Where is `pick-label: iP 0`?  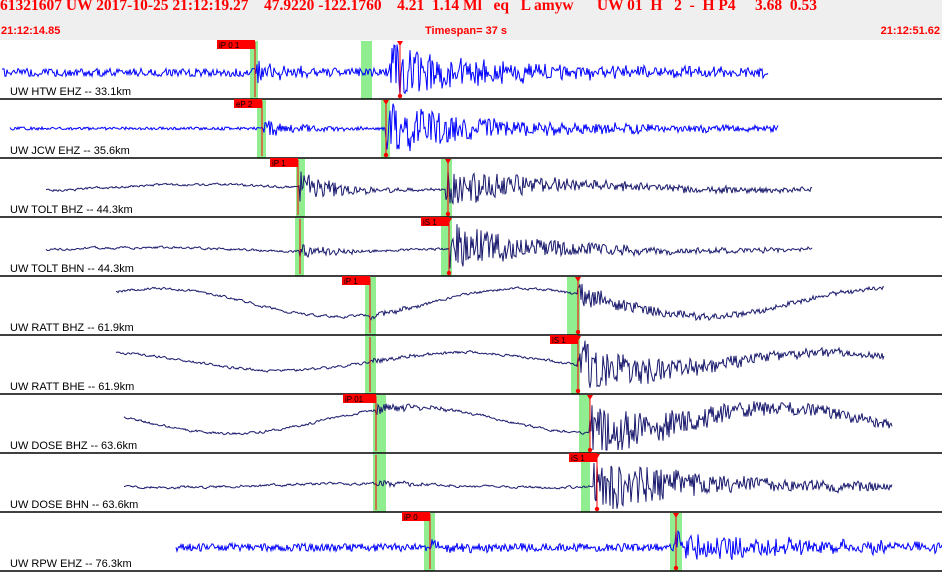
pick-label: iP 0 is located at coordinates (411, 517).